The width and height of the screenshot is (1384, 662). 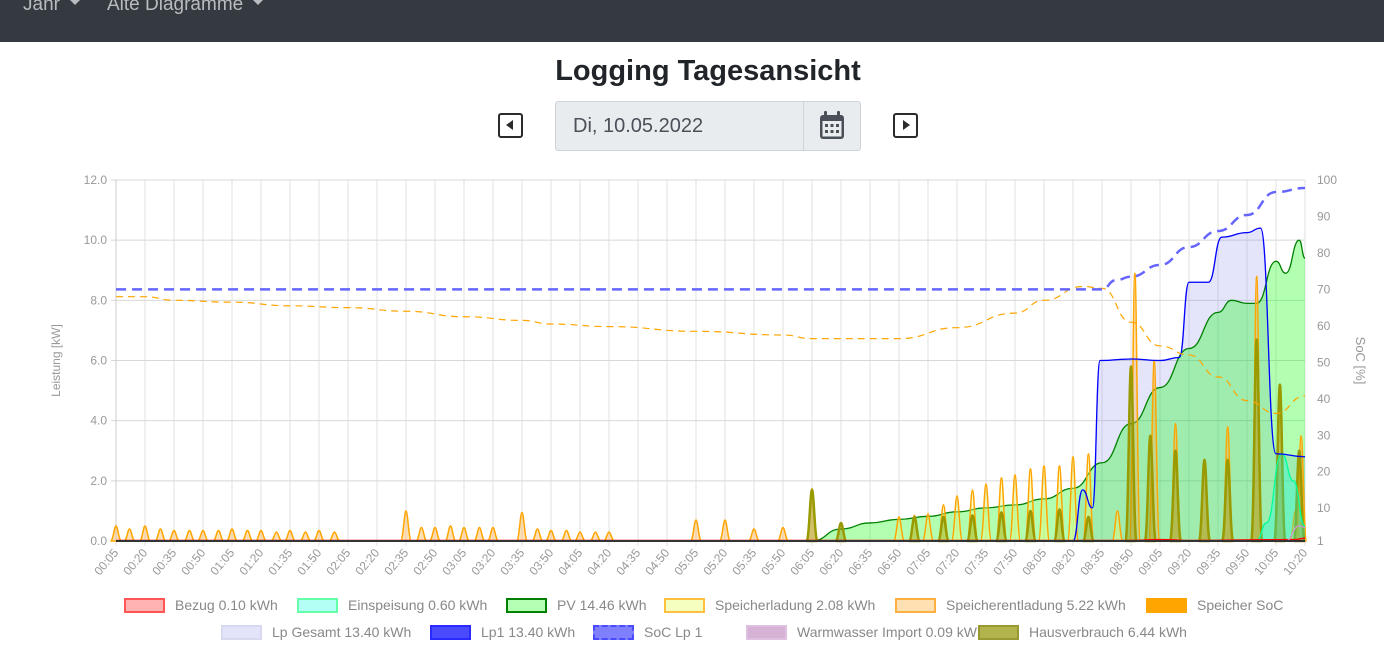 I want to click on legend-item: Speicherentladung 5.22 kWh, so click(x=1010, y=605).